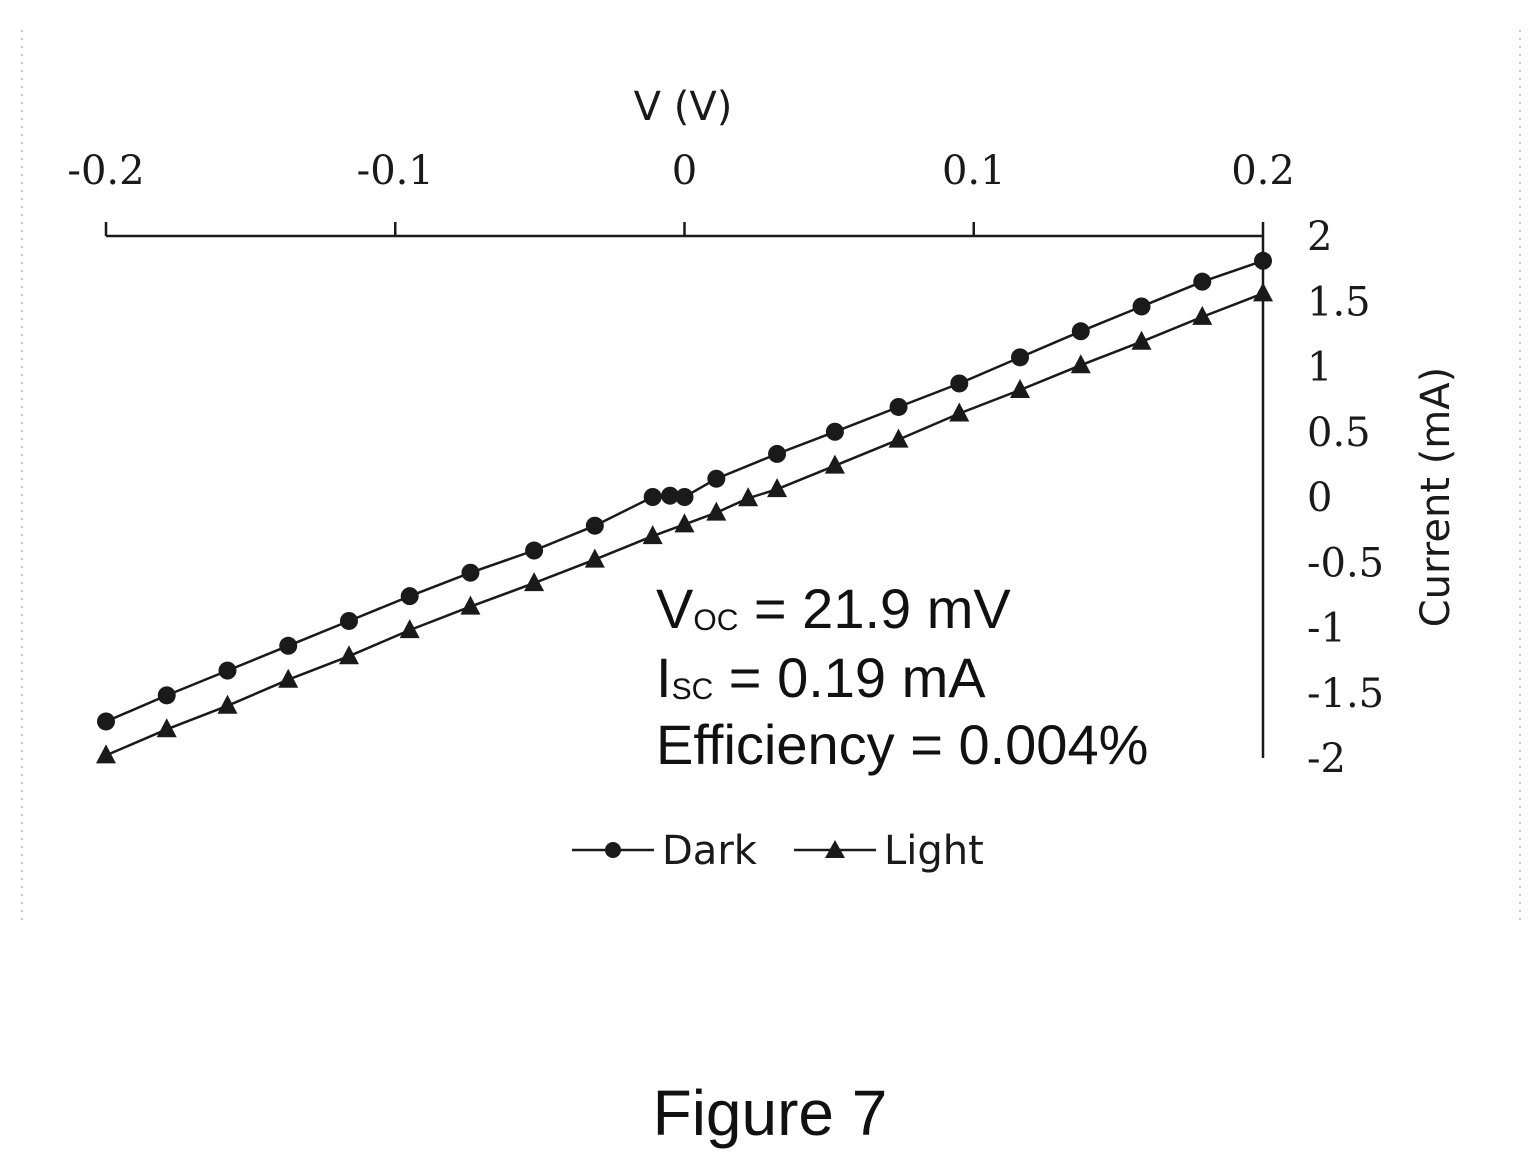 The height and width of the screenshot is (1169, 1540). What do you see at coordinates (934, 851) in the screenshot?
I see `legend-label-light: Light` at bounding box center [934, 851].